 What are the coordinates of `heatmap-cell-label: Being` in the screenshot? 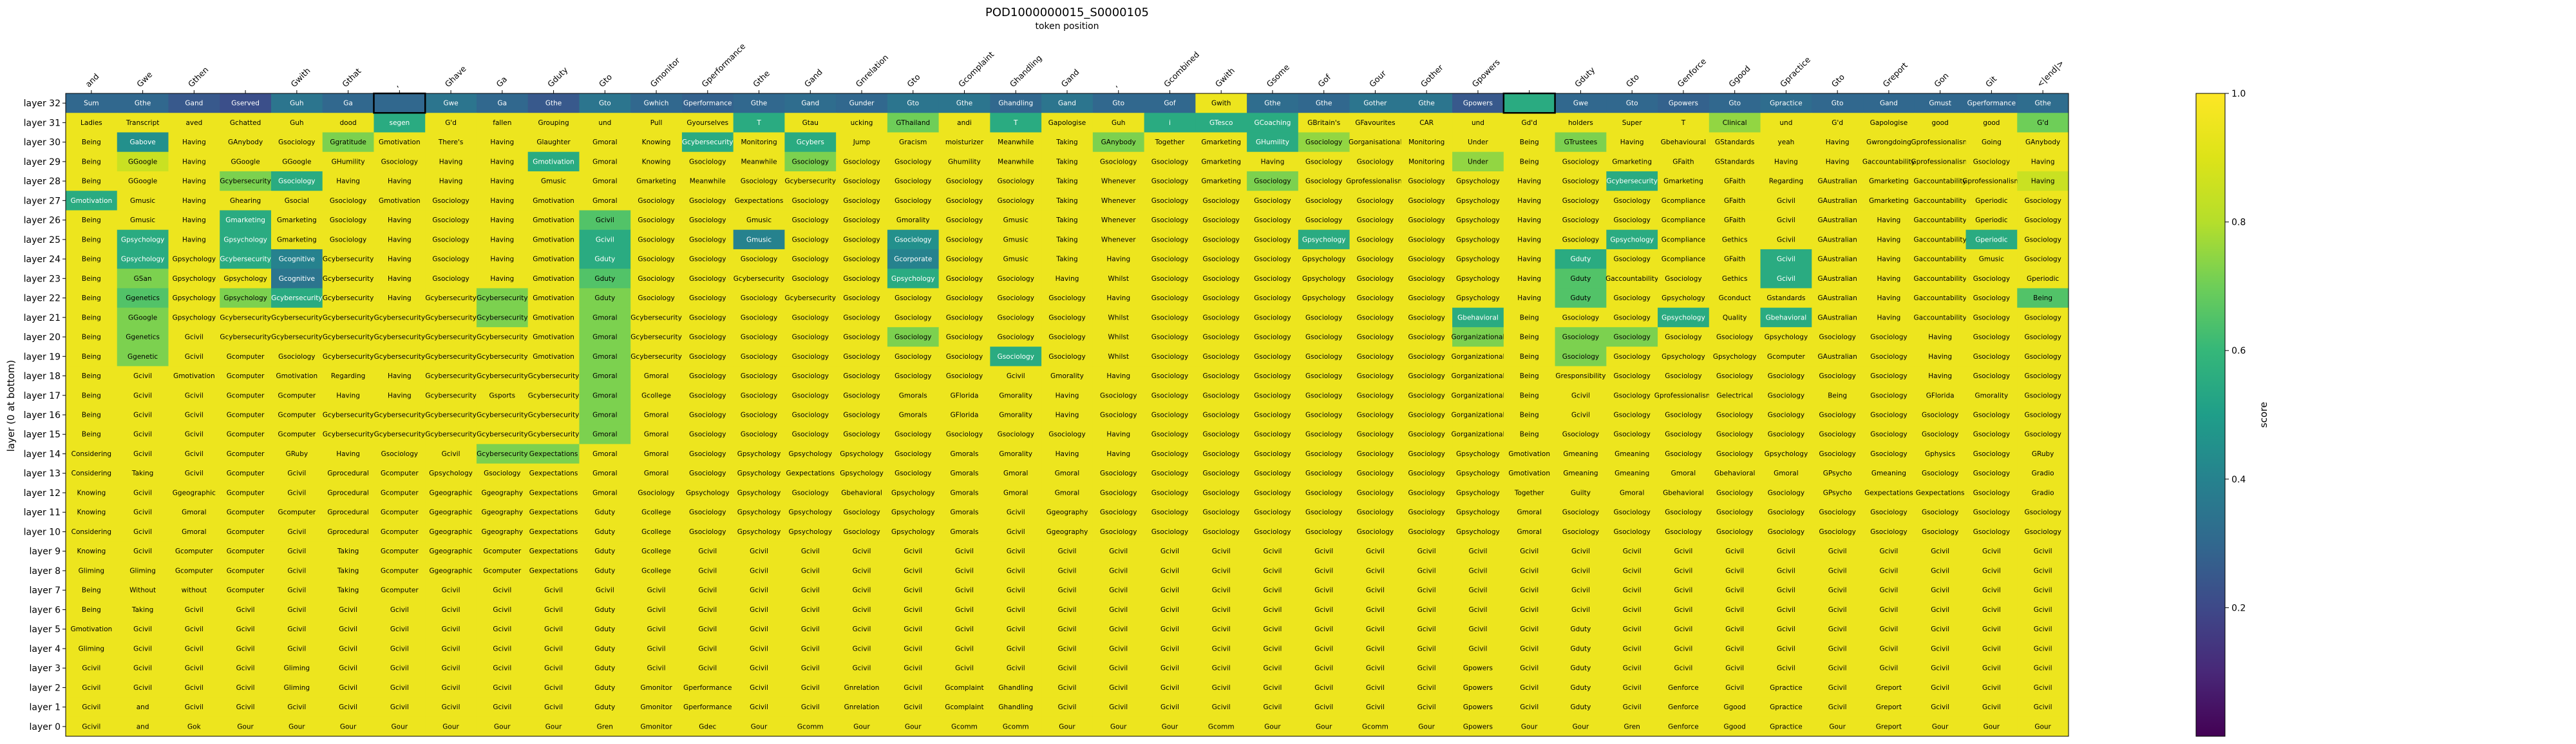 It's located at (92, 279).